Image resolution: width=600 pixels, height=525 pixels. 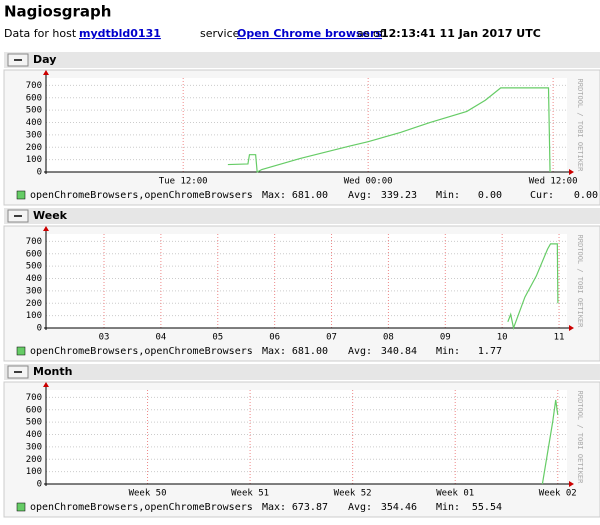 I want to click on x-tick-label: Week 51, so click(x=250, y=494).